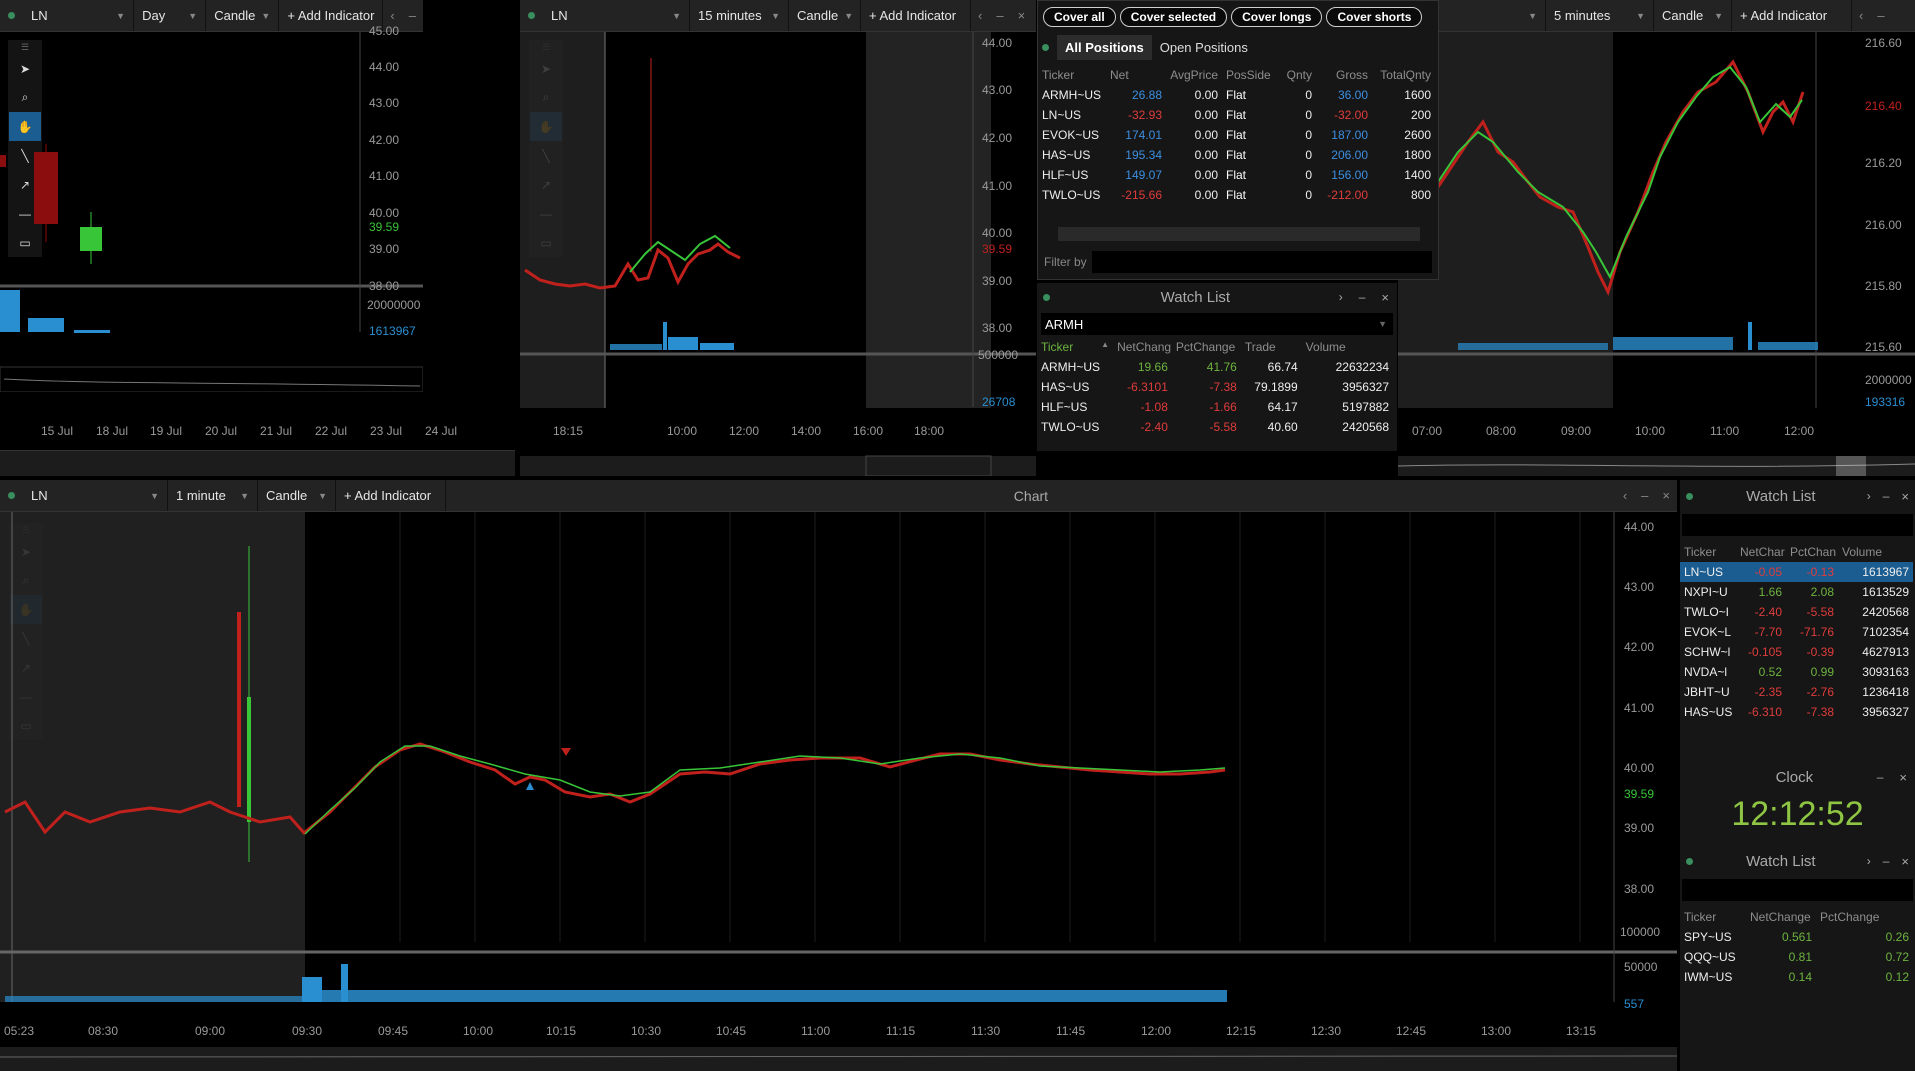  Describe the element at coordinates (1236, 195) in the screenshot. I see `table-row: TWLO~US -215.66 0.00 Flat 0 -212.00 800` at that location.